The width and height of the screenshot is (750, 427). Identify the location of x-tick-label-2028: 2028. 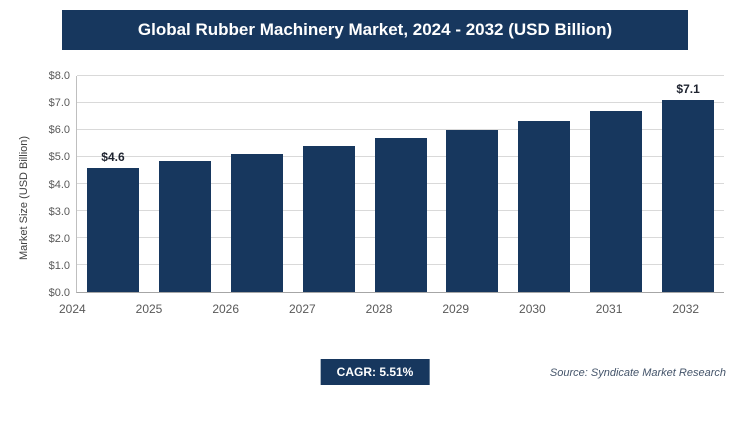
(379, 309).